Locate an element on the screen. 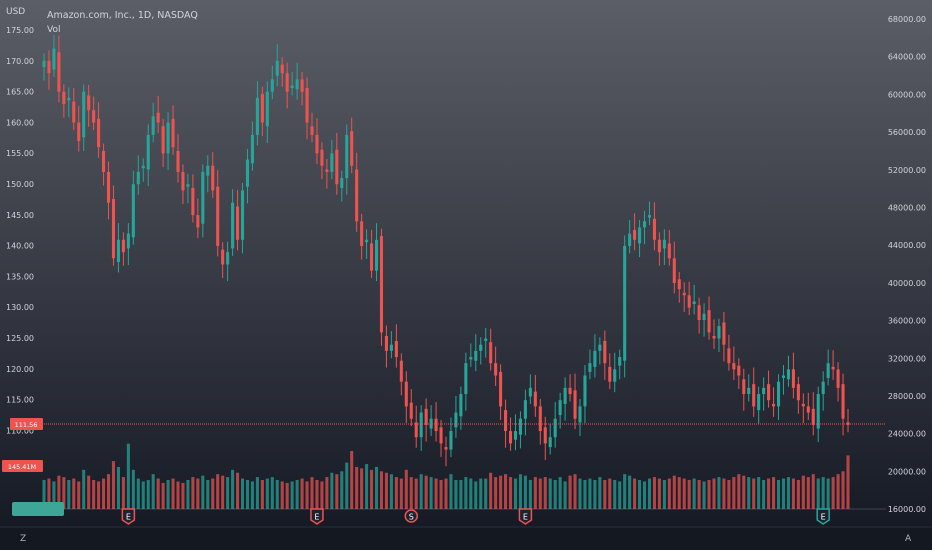 Image resolution: width=932 pixels, height=550 pixels. volume-tick-label: 24000.00 is located at coordinates (907, 434).